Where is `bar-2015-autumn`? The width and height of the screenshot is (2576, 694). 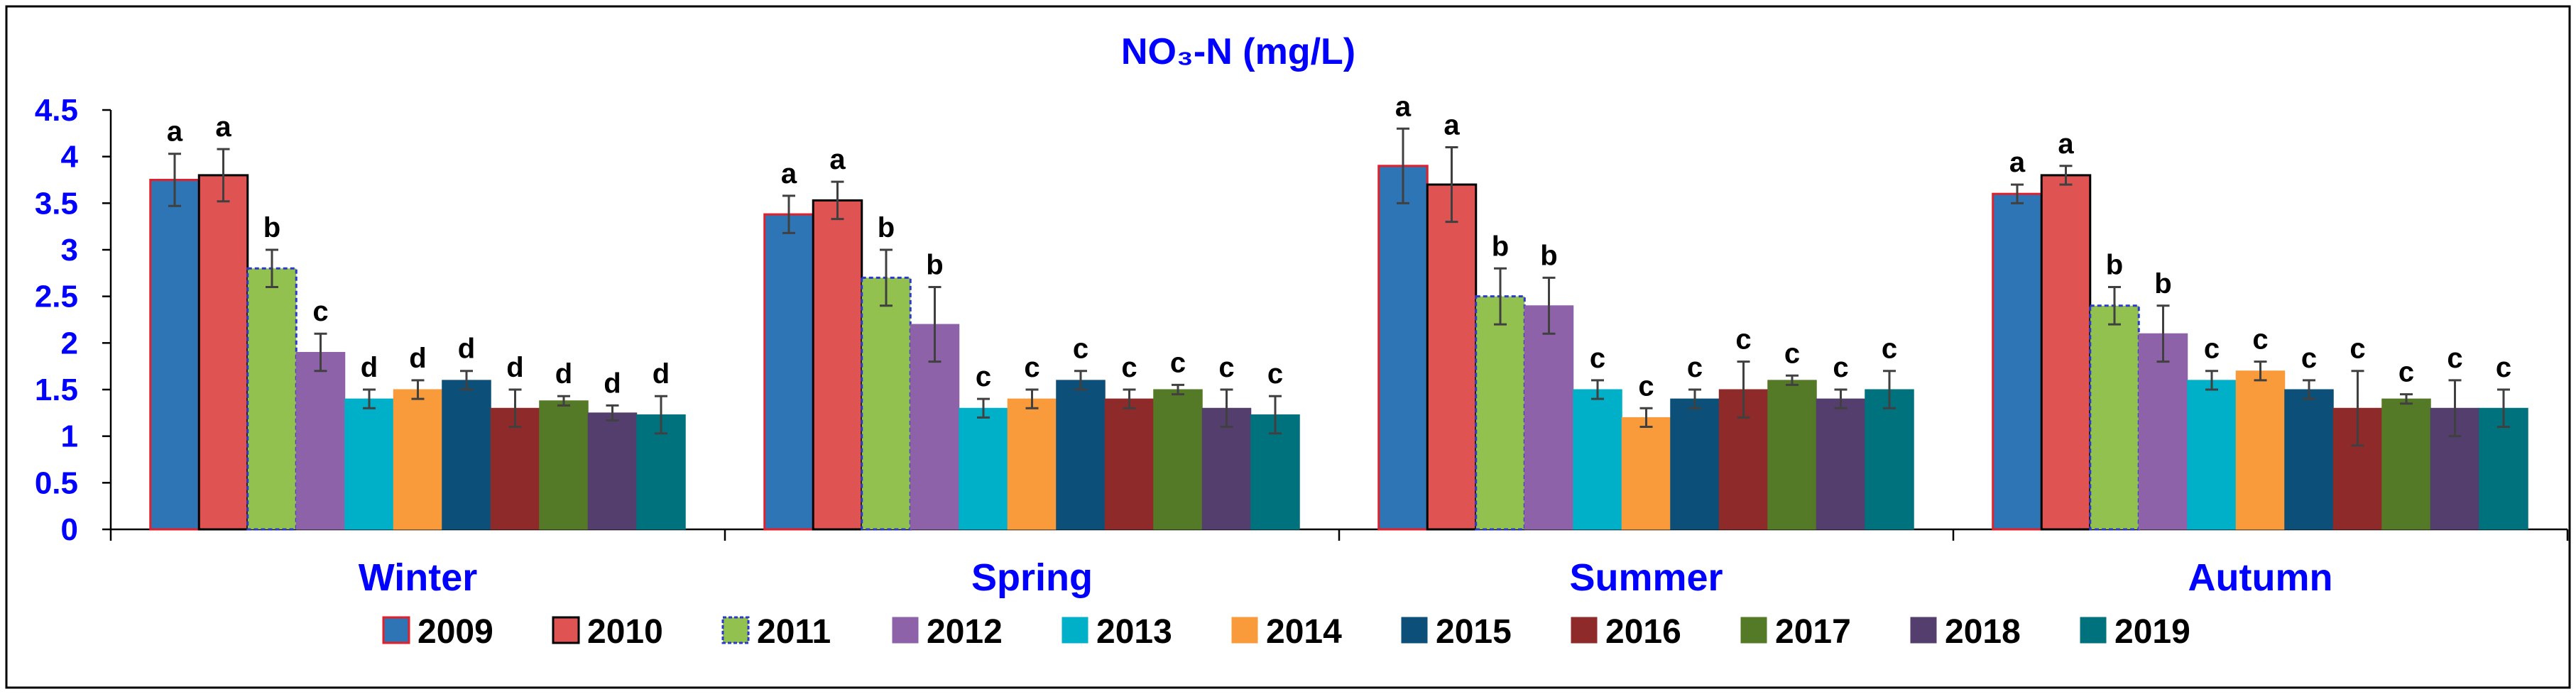 bar-2015-autumn is located at coordinates (2309, 460).